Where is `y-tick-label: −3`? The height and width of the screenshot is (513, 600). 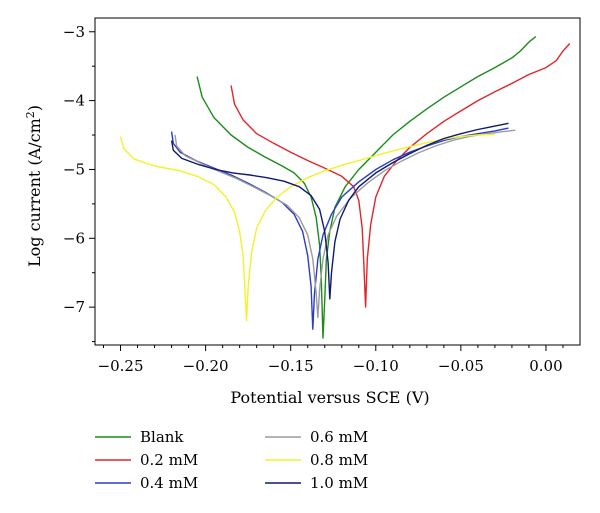
y-tick-label: −3 is located at coordinates (74, 32).